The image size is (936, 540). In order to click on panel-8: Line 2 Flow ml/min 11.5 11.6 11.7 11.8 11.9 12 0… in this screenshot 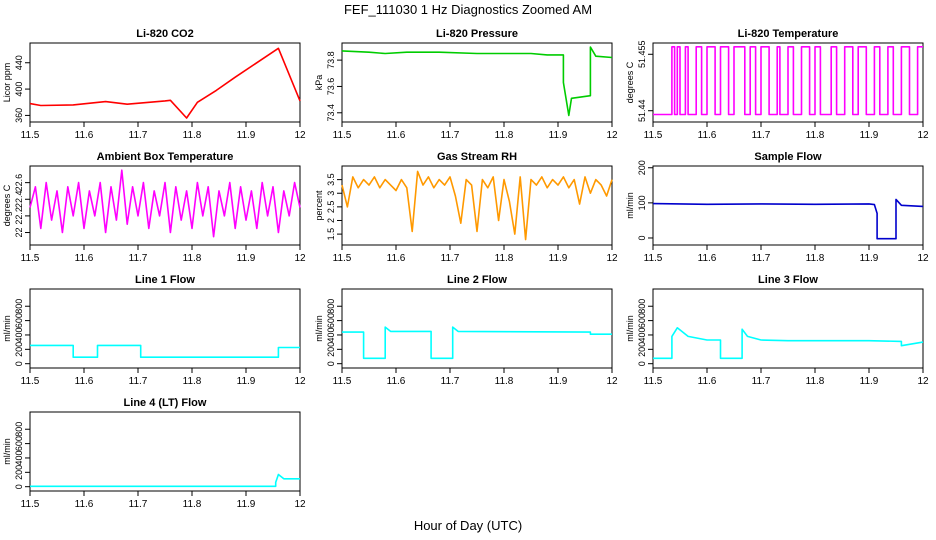, I will do `click(466, 330)`.